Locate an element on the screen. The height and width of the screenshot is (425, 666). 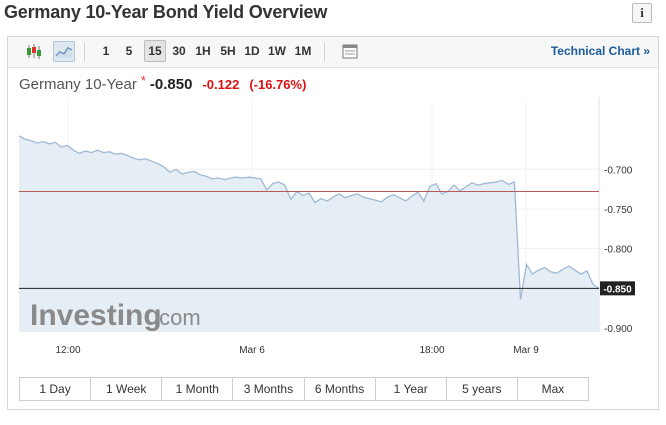
price-change-percent: (-16.76%) is located at coordinates (278, 84).